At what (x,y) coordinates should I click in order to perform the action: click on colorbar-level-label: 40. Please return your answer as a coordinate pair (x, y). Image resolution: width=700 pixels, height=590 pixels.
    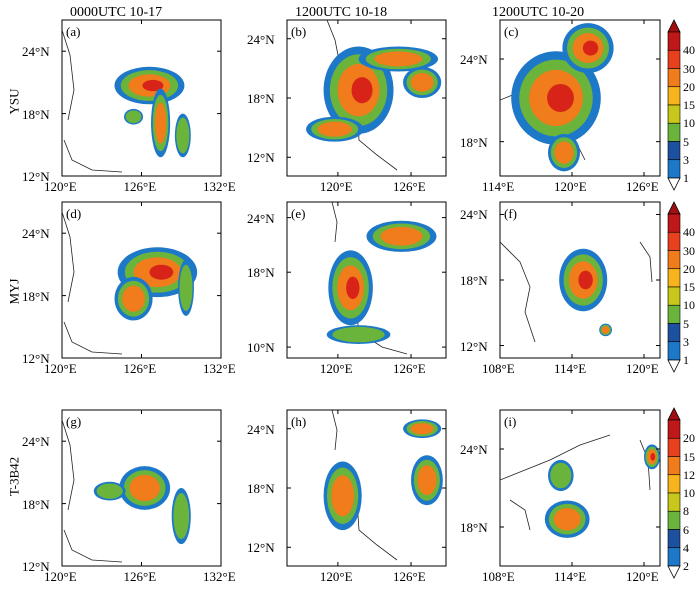
    Looking at the image, I should click on (689, 50).